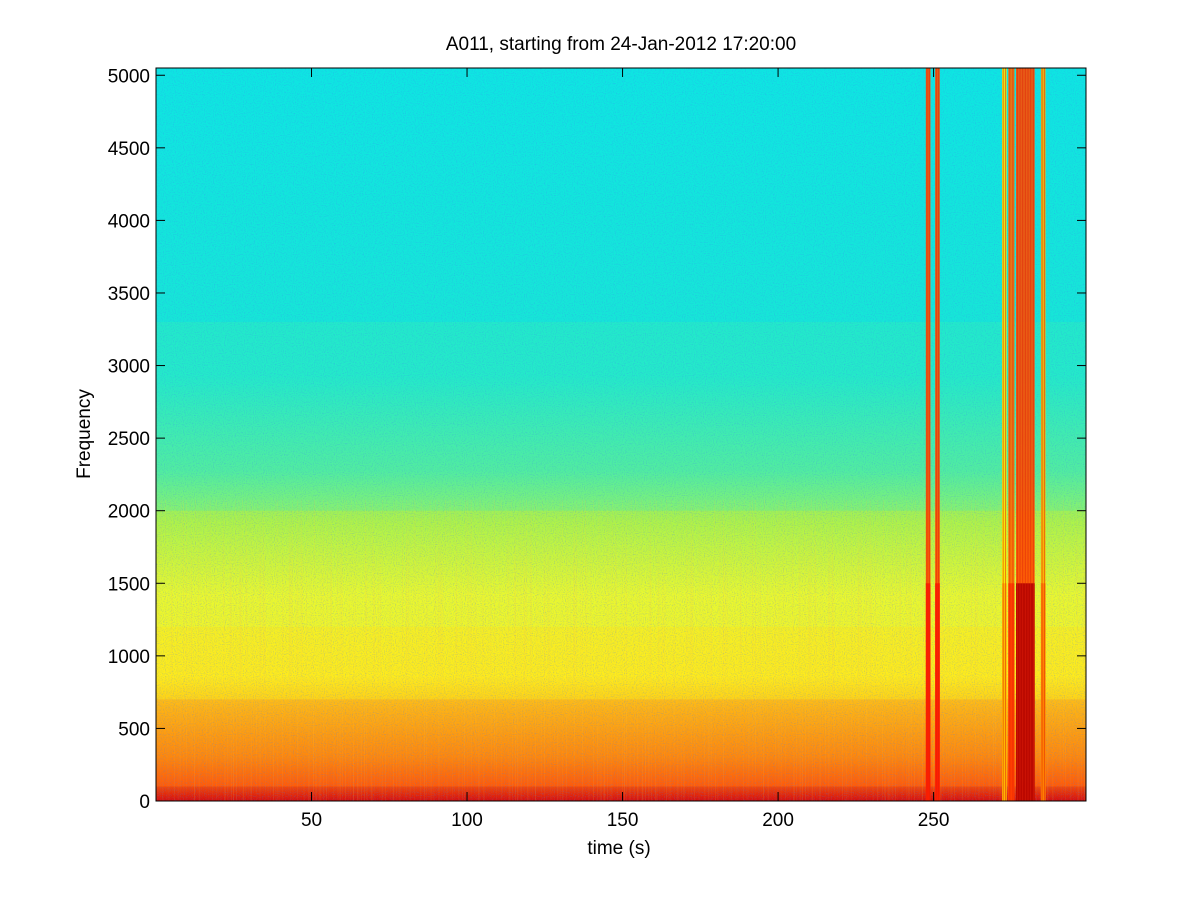 The width and height of the screenshot is (1200, 900). What do you see at coordinates (621, 44) in the screenshot?
I see `chart-title: A011, starting from 24-Jan-2012 17:20:00` at bounding box center [621, 44].